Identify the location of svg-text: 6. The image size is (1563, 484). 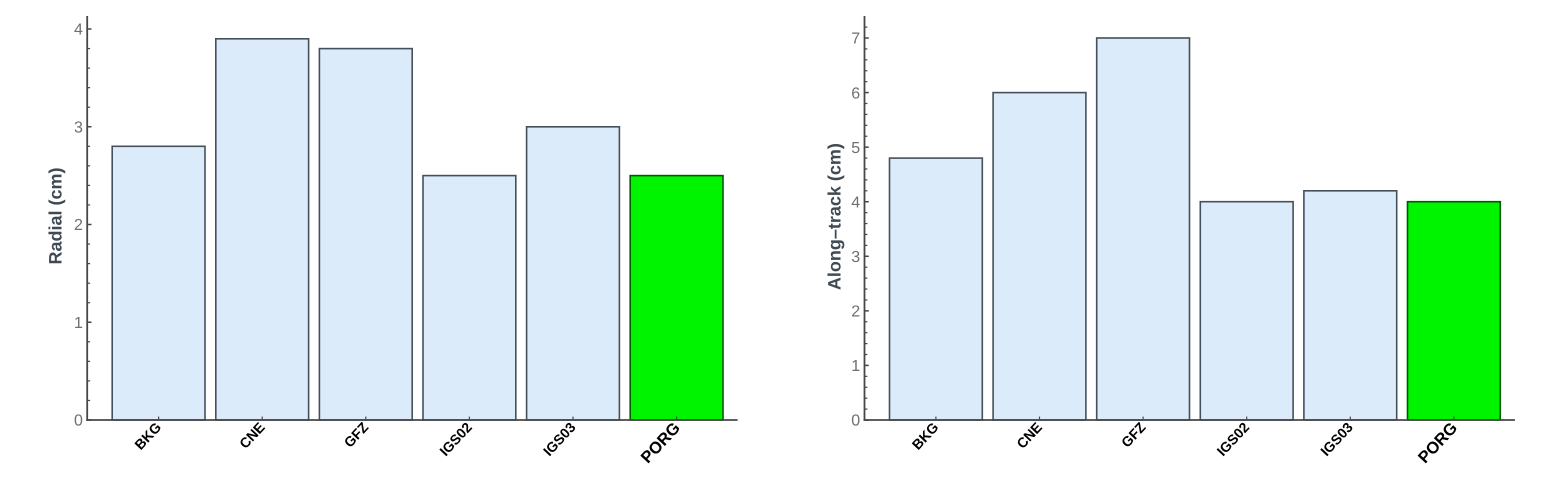
(855, 93).